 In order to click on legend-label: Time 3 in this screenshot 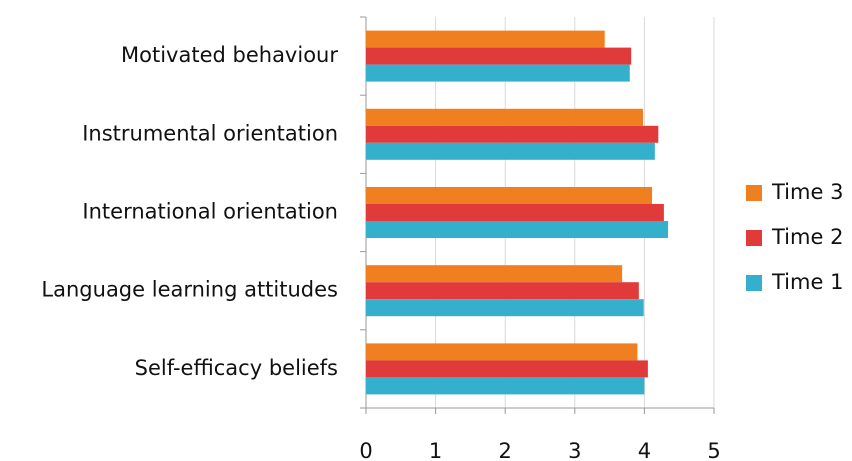, I will do `click(807, 192)`.